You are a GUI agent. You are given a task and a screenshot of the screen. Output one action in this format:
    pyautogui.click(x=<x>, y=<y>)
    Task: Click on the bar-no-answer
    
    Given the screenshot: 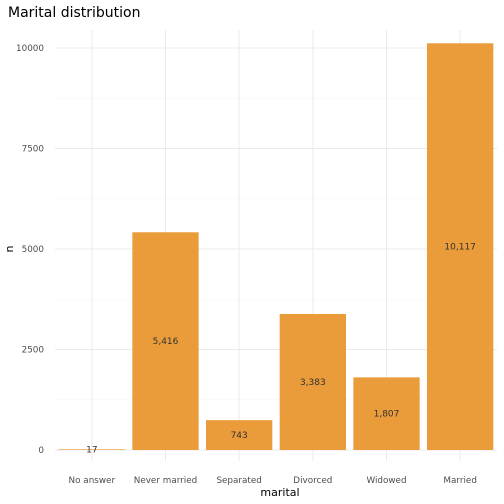 What is the action you would take?
    pyautogui.click(x=91, y=449)
    